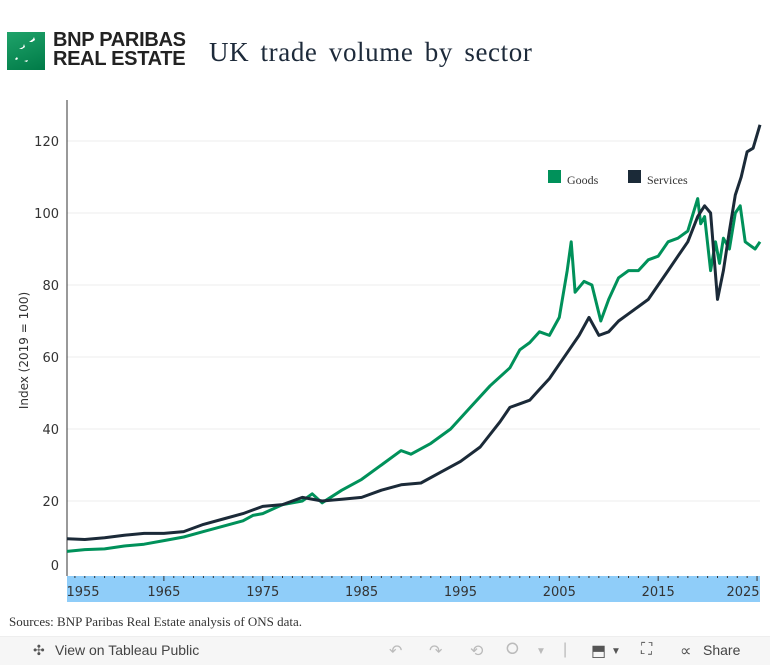 This screenshot has width=770, height=665. What do you see at coordinates (361, 592) in the screenshot?
I see `x-tick-label: 1985` at bounding box center [361, 592].